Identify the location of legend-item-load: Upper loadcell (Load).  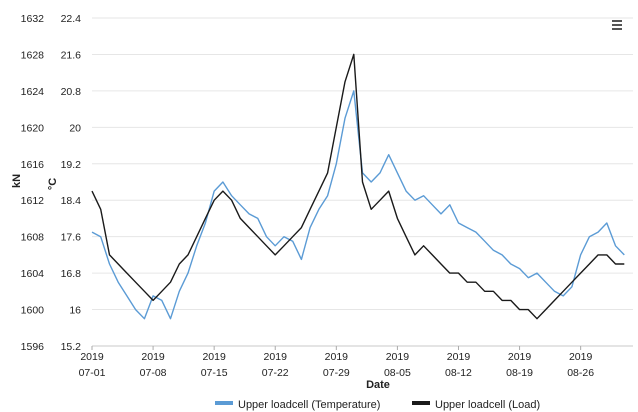
(476, 405).